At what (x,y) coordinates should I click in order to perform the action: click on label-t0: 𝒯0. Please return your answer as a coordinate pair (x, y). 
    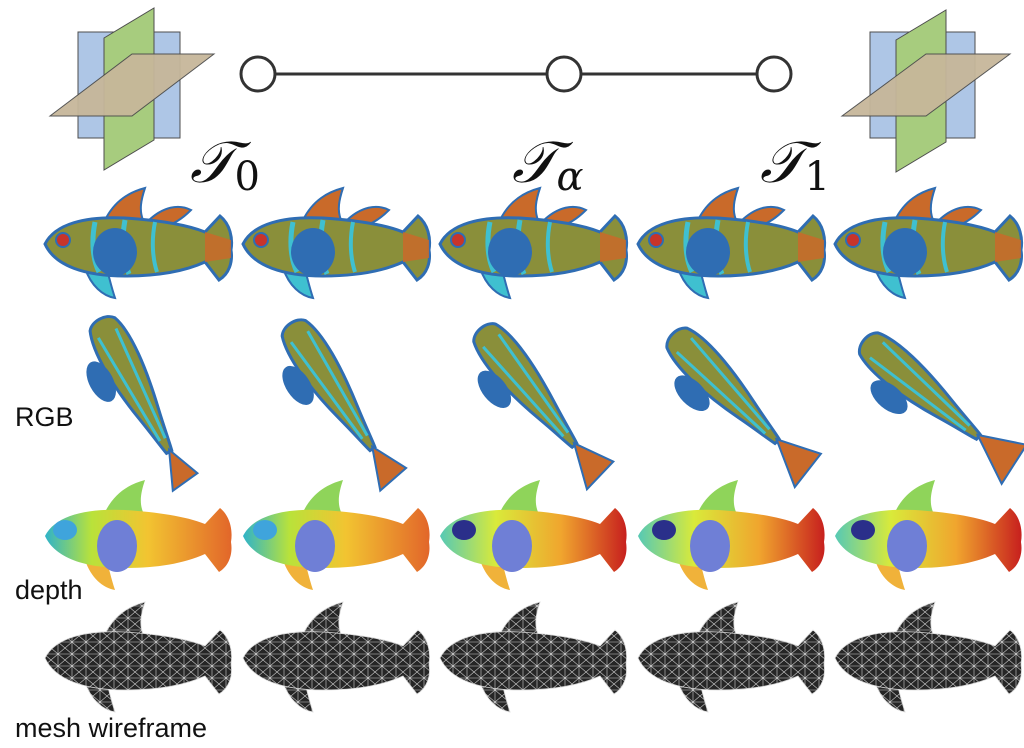
    Looking at the image, I should click on (225, 164).